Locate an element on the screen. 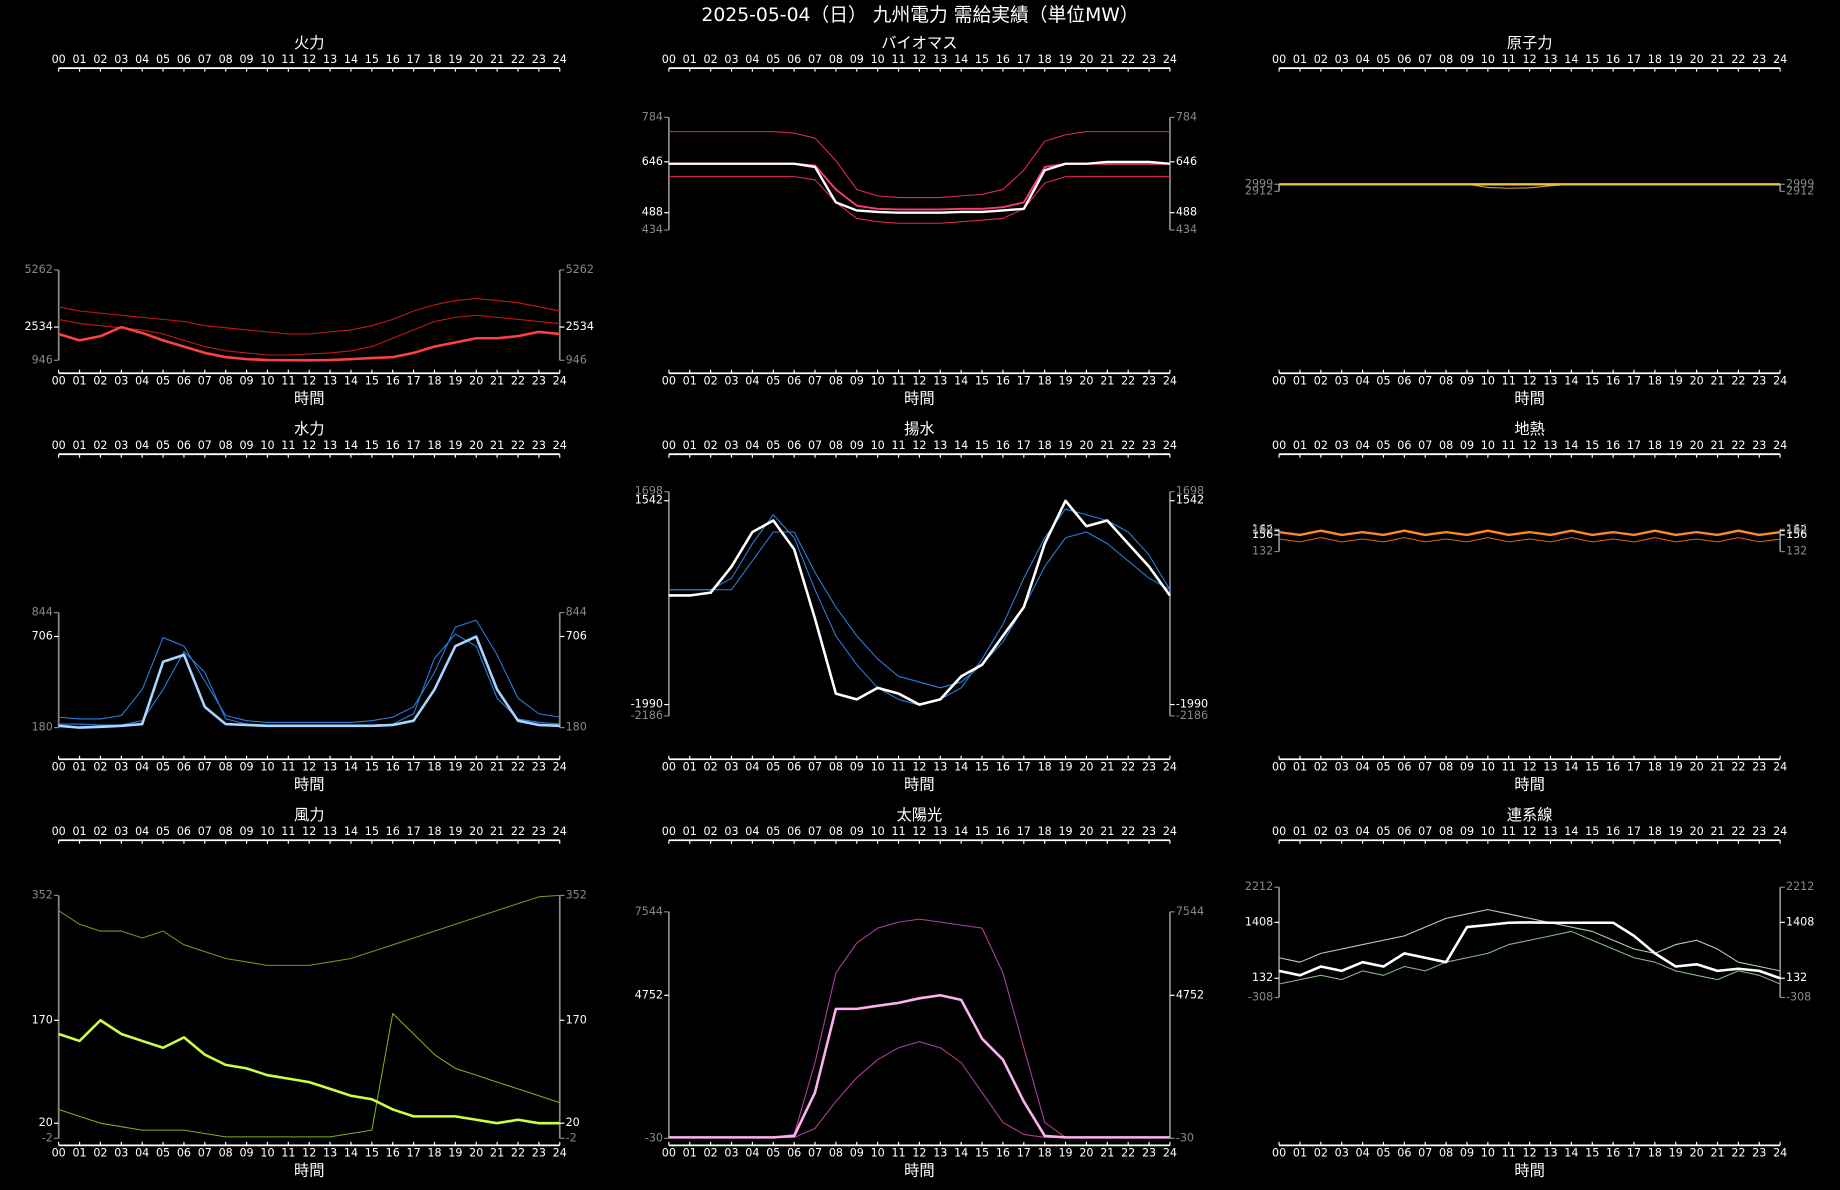  y-tick-label: 946 is located at coordinates (42, 359).